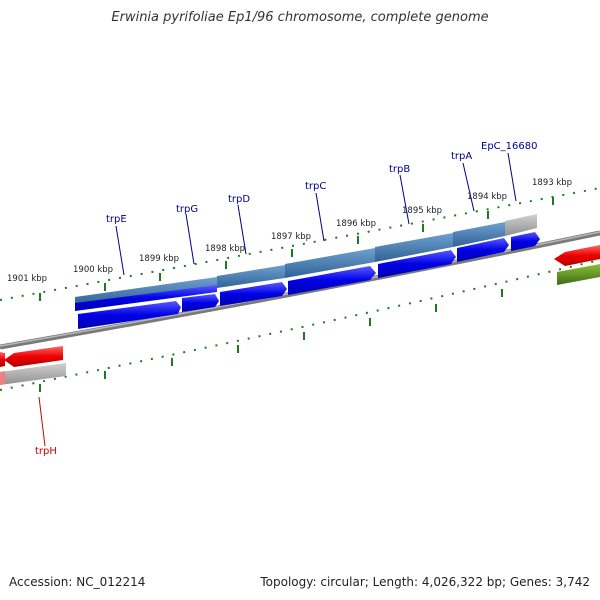 This screenshot has height=600, width=600. Describe the element at coordinates (509, 146) in the screenshot. I see `gene-label-EpC_16680: EpC_16680` at that location.